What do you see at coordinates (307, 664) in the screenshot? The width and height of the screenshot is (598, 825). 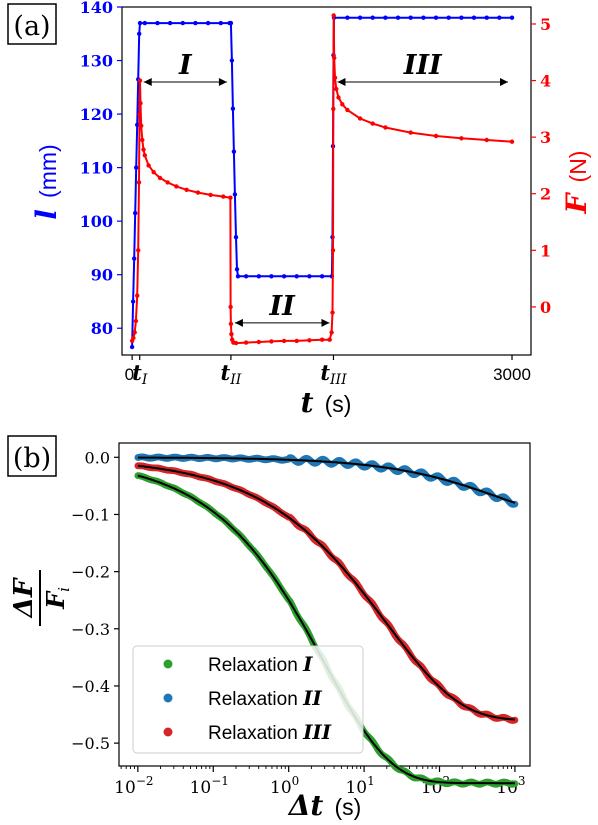 I see `legend-label-symbol: I` at bounding box center [307, 664].